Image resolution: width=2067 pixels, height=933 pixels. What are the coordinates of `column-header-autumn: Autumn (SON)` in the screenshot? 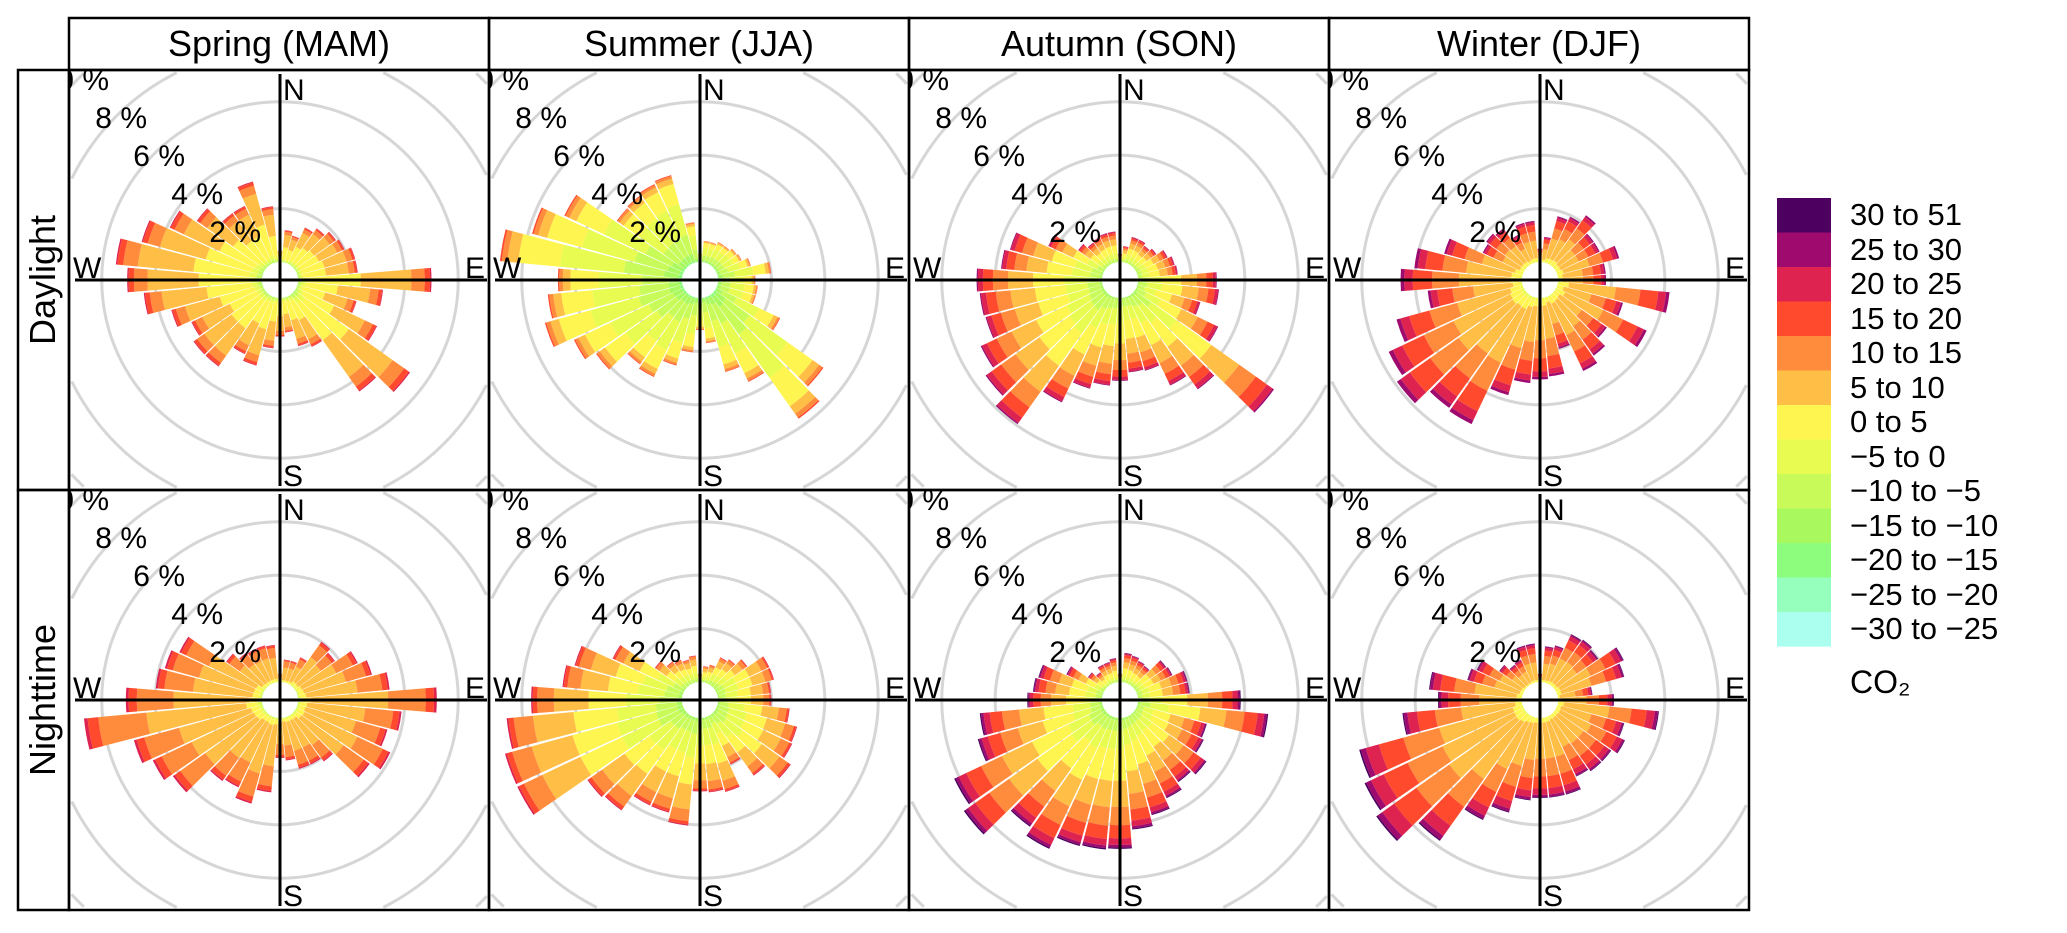 It's located at (1119, 43).